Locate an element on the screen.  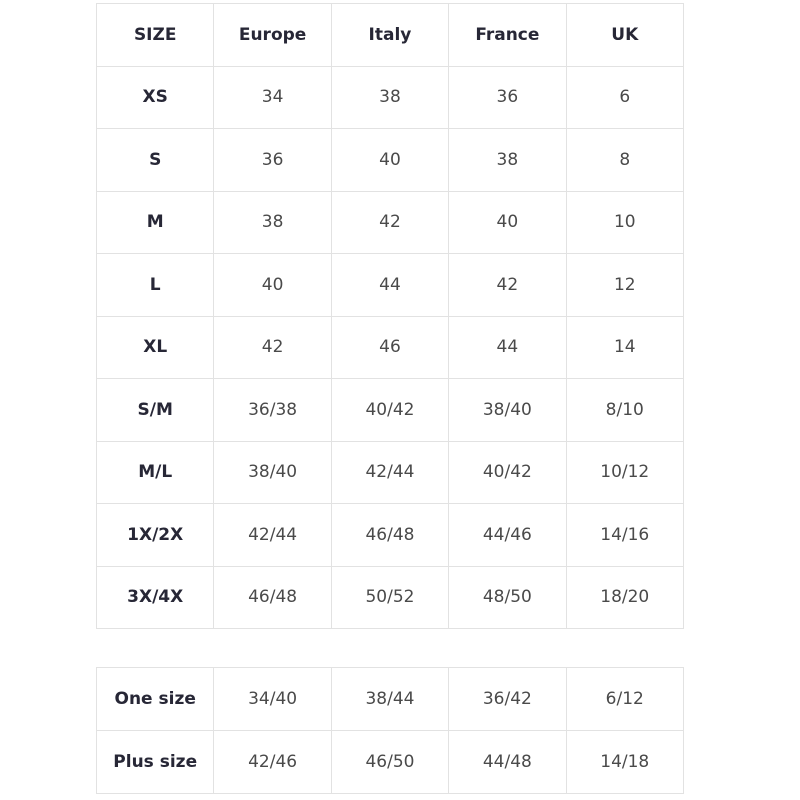
column-header: SIZE is located at coordinates (155, 35).